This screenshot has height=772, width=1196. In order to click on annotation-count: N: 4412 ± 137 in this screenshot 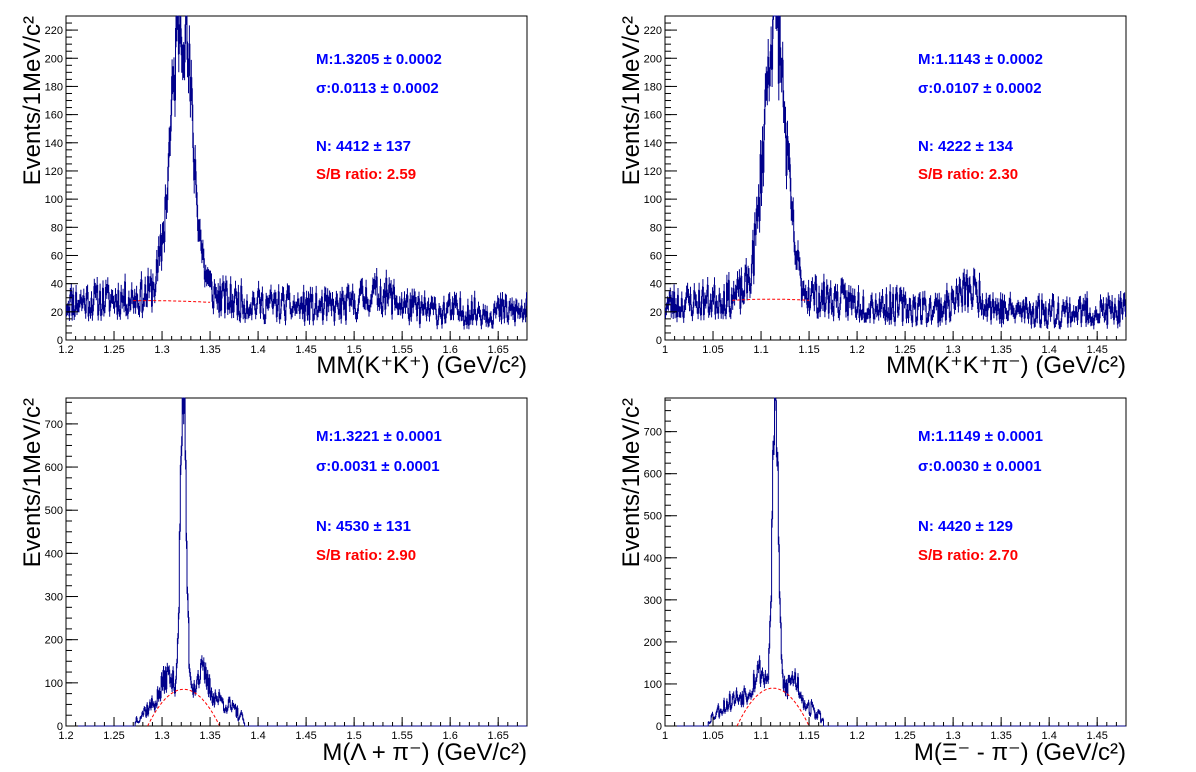, I will do `click(363, 146)`.